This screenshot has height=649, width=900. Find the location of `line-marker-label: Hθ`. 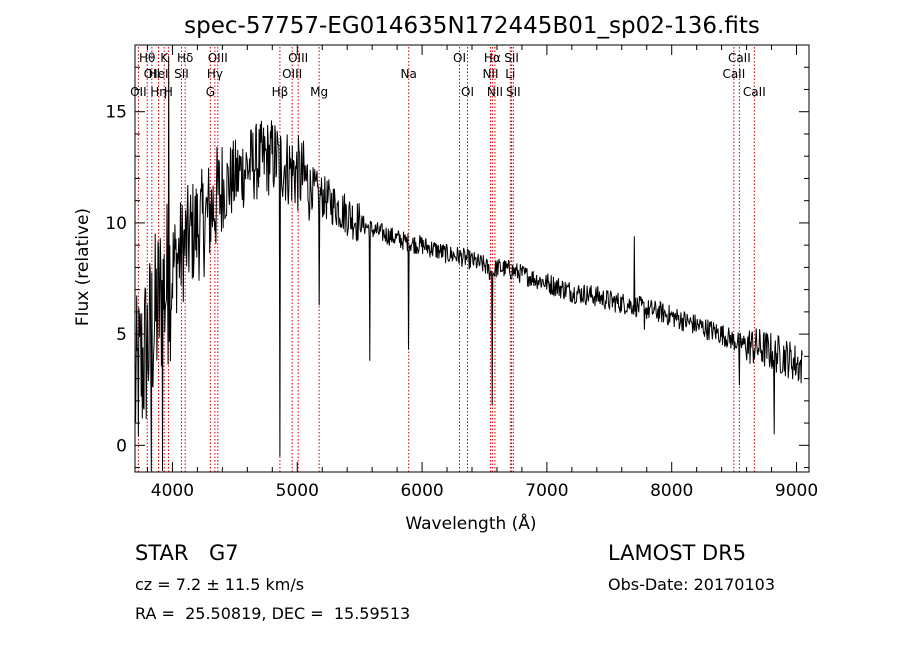

line-marker-label: Hθ is located at coordinates (147, 58).